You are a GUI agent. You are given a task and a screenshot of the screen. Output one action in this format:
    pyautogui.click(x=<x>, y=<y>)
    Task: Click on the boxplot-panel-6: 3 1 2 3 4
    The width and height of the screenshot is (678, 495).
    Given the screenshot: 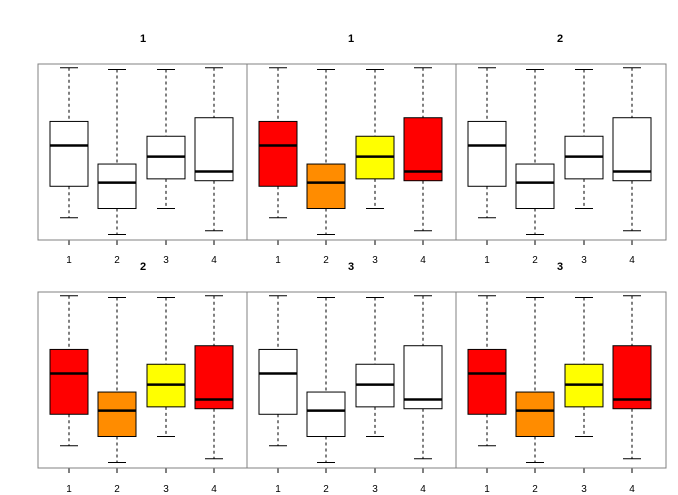 What is the action you would take?
    pyautogui.click(x=561, y=378)
    